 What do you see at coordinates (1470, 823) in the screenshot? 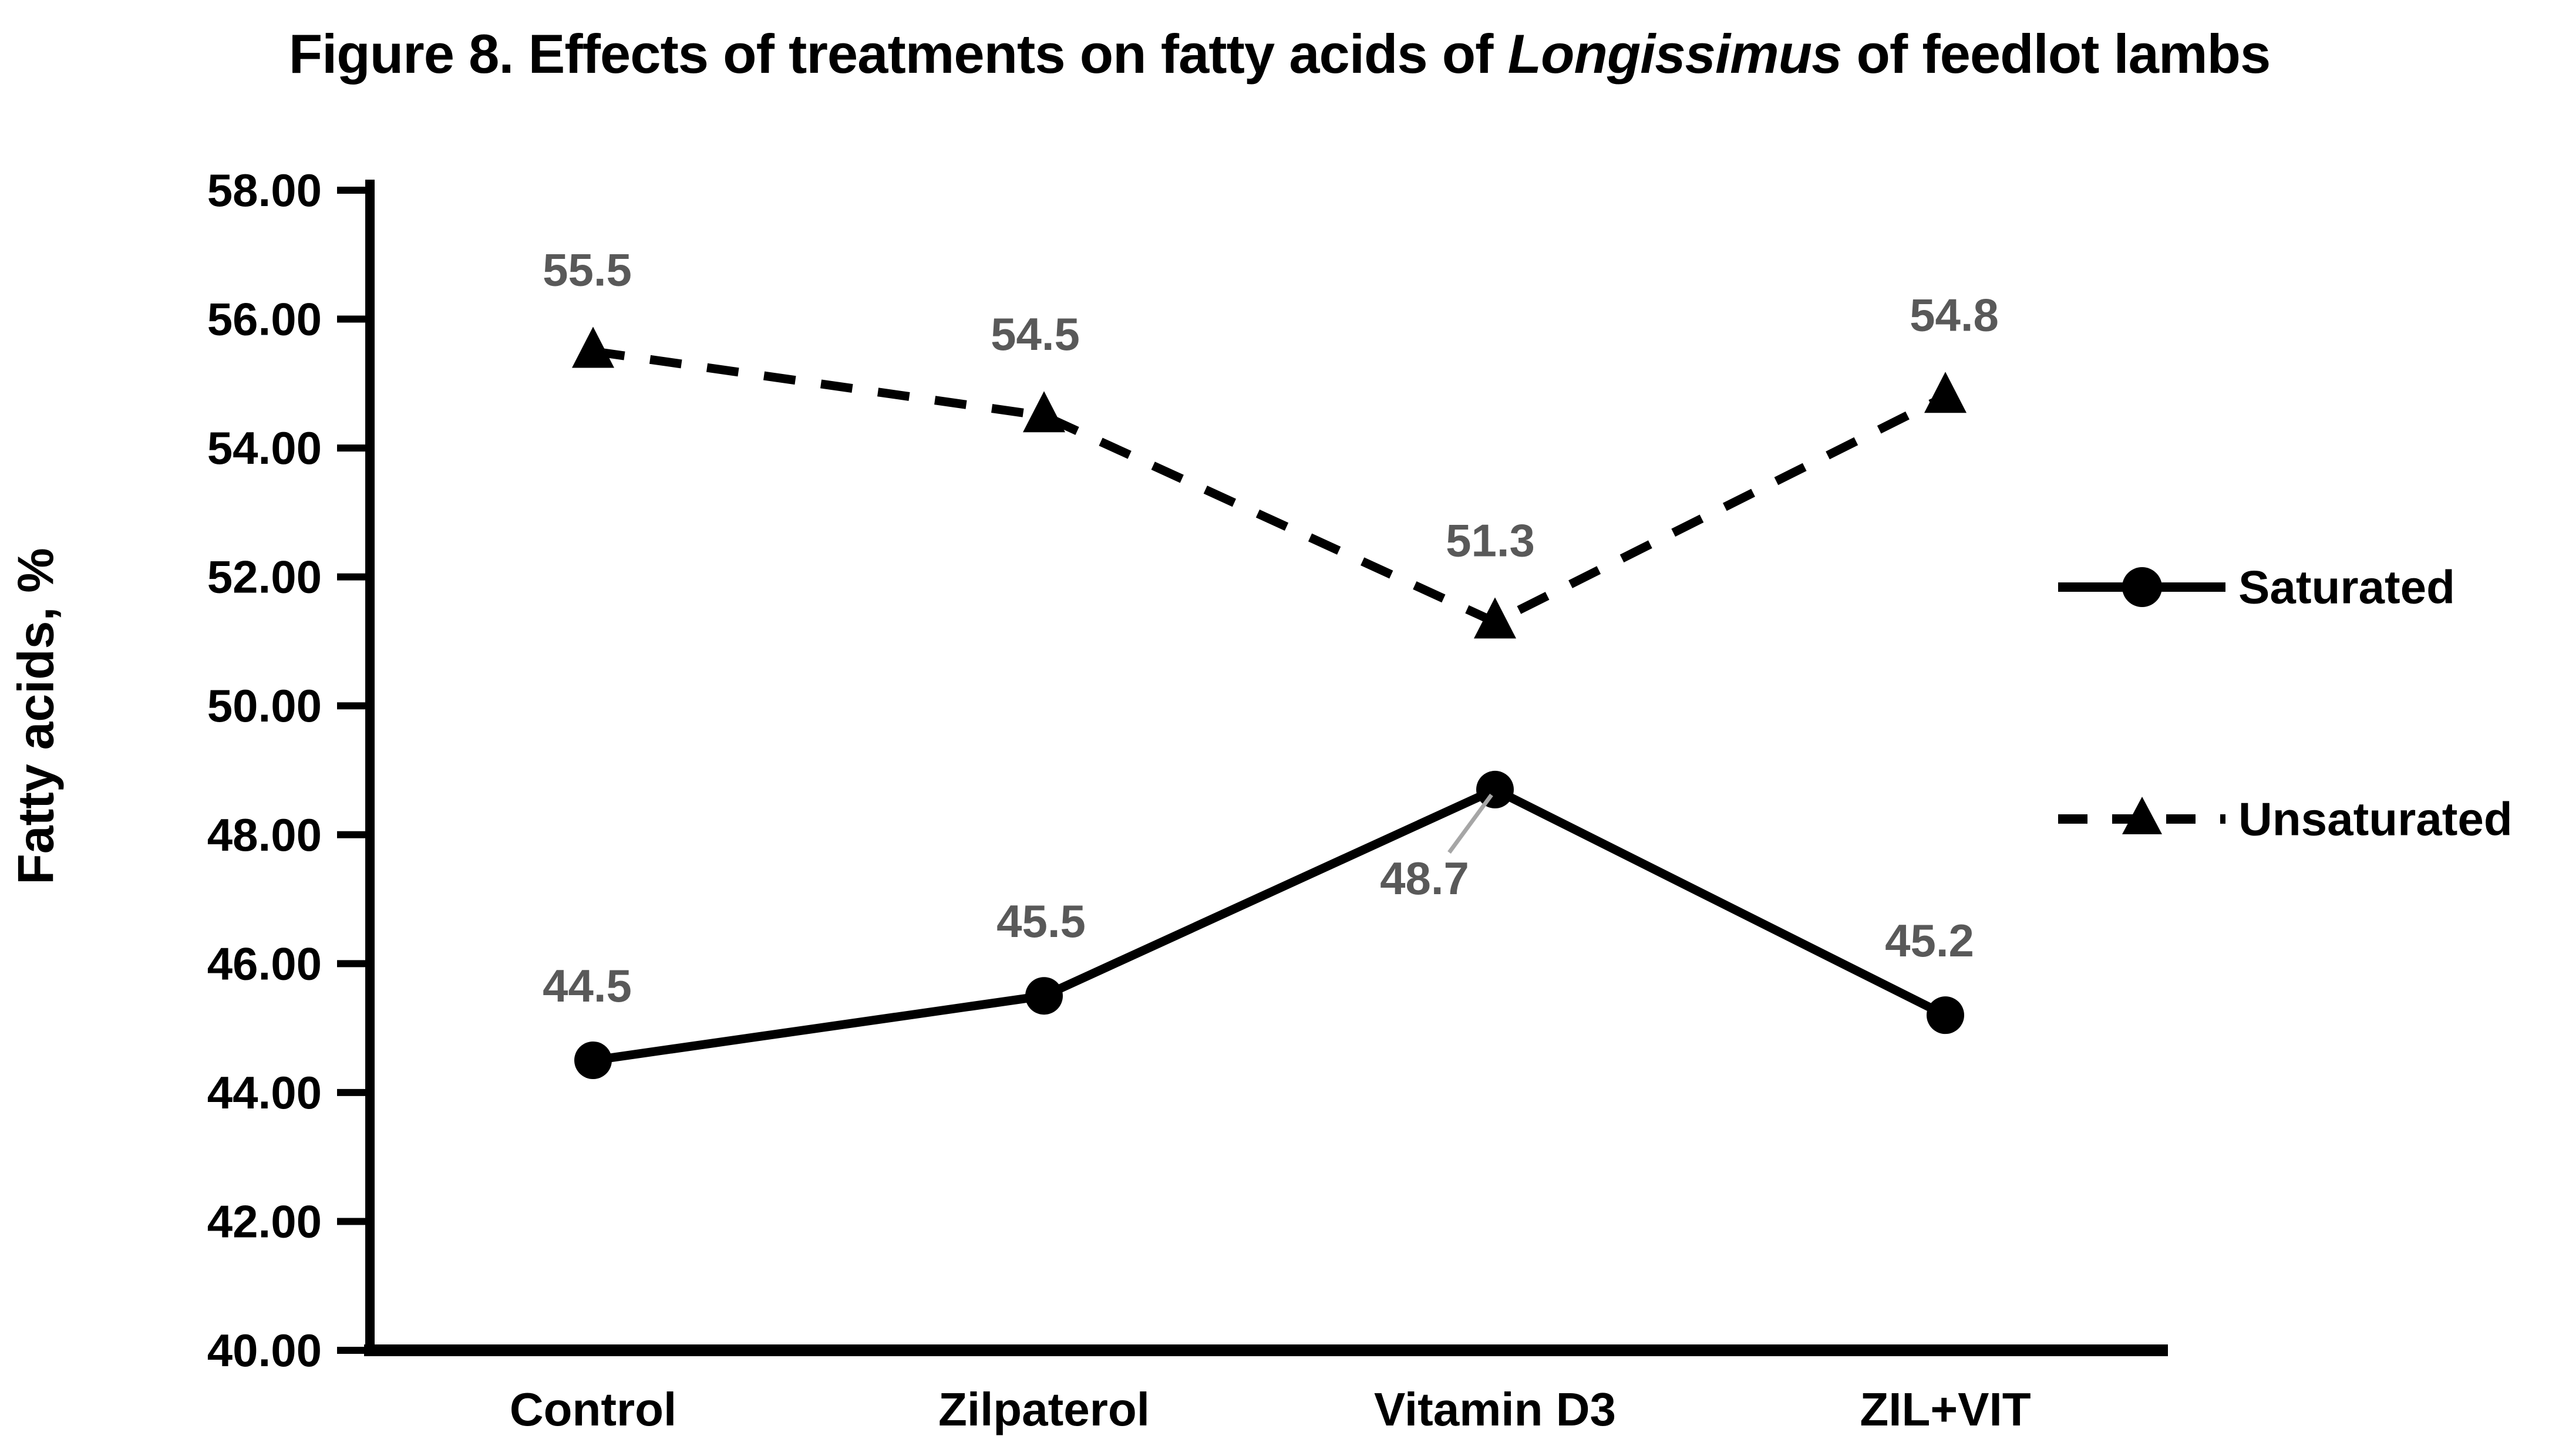
I see `callout-leader-line` at bounding box center [1470, 823].